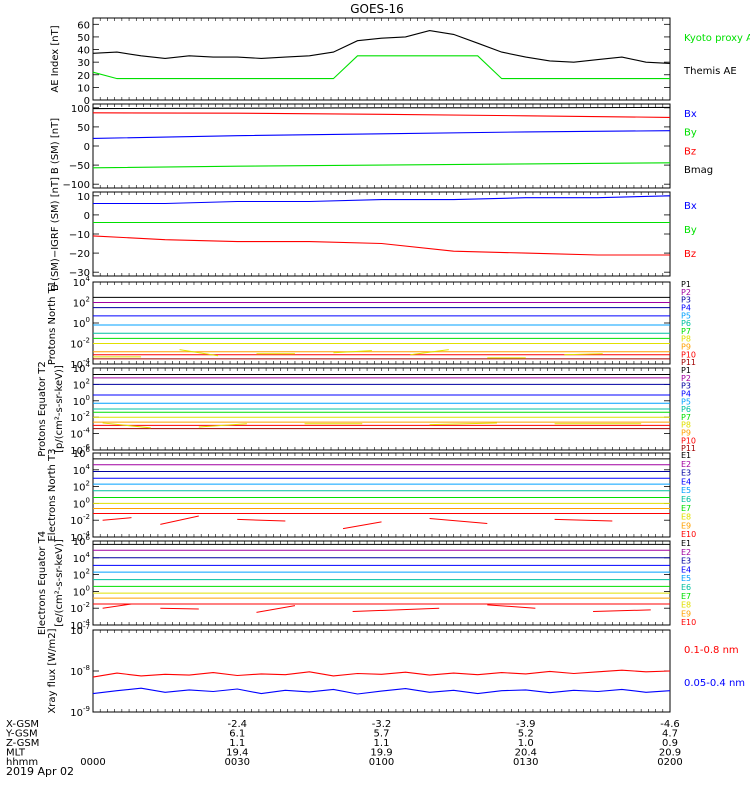 This screenshot has height=800, width=750. What do you see at coordinates (670, 724) in the screenshot?
I see `footer-value: -4.6` at bounding box center [670, 724].